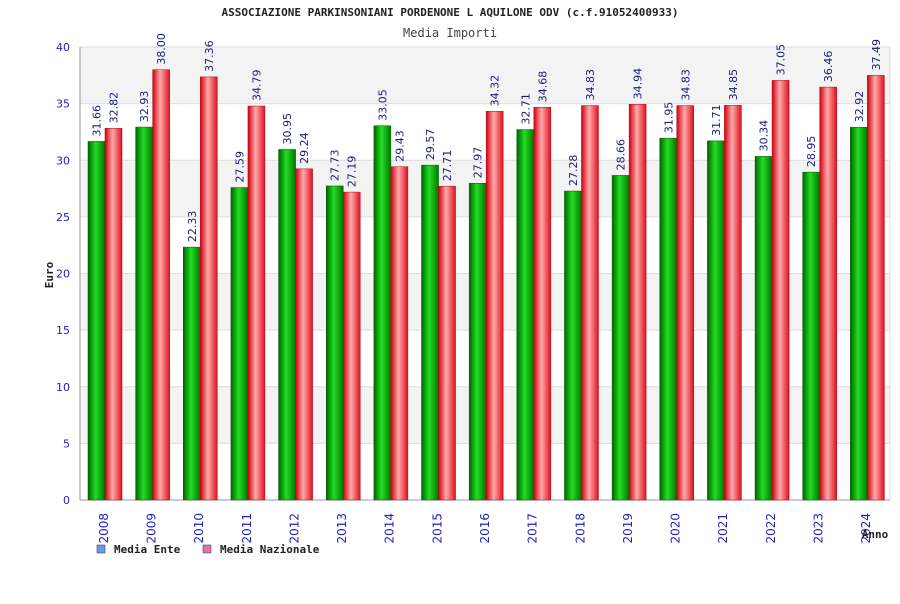 The image size is (900, 604). What do you see at coordinates (811, 336) in the screenshot?
I see `bar-media-ente-2023` at bounding box center [811, 336].